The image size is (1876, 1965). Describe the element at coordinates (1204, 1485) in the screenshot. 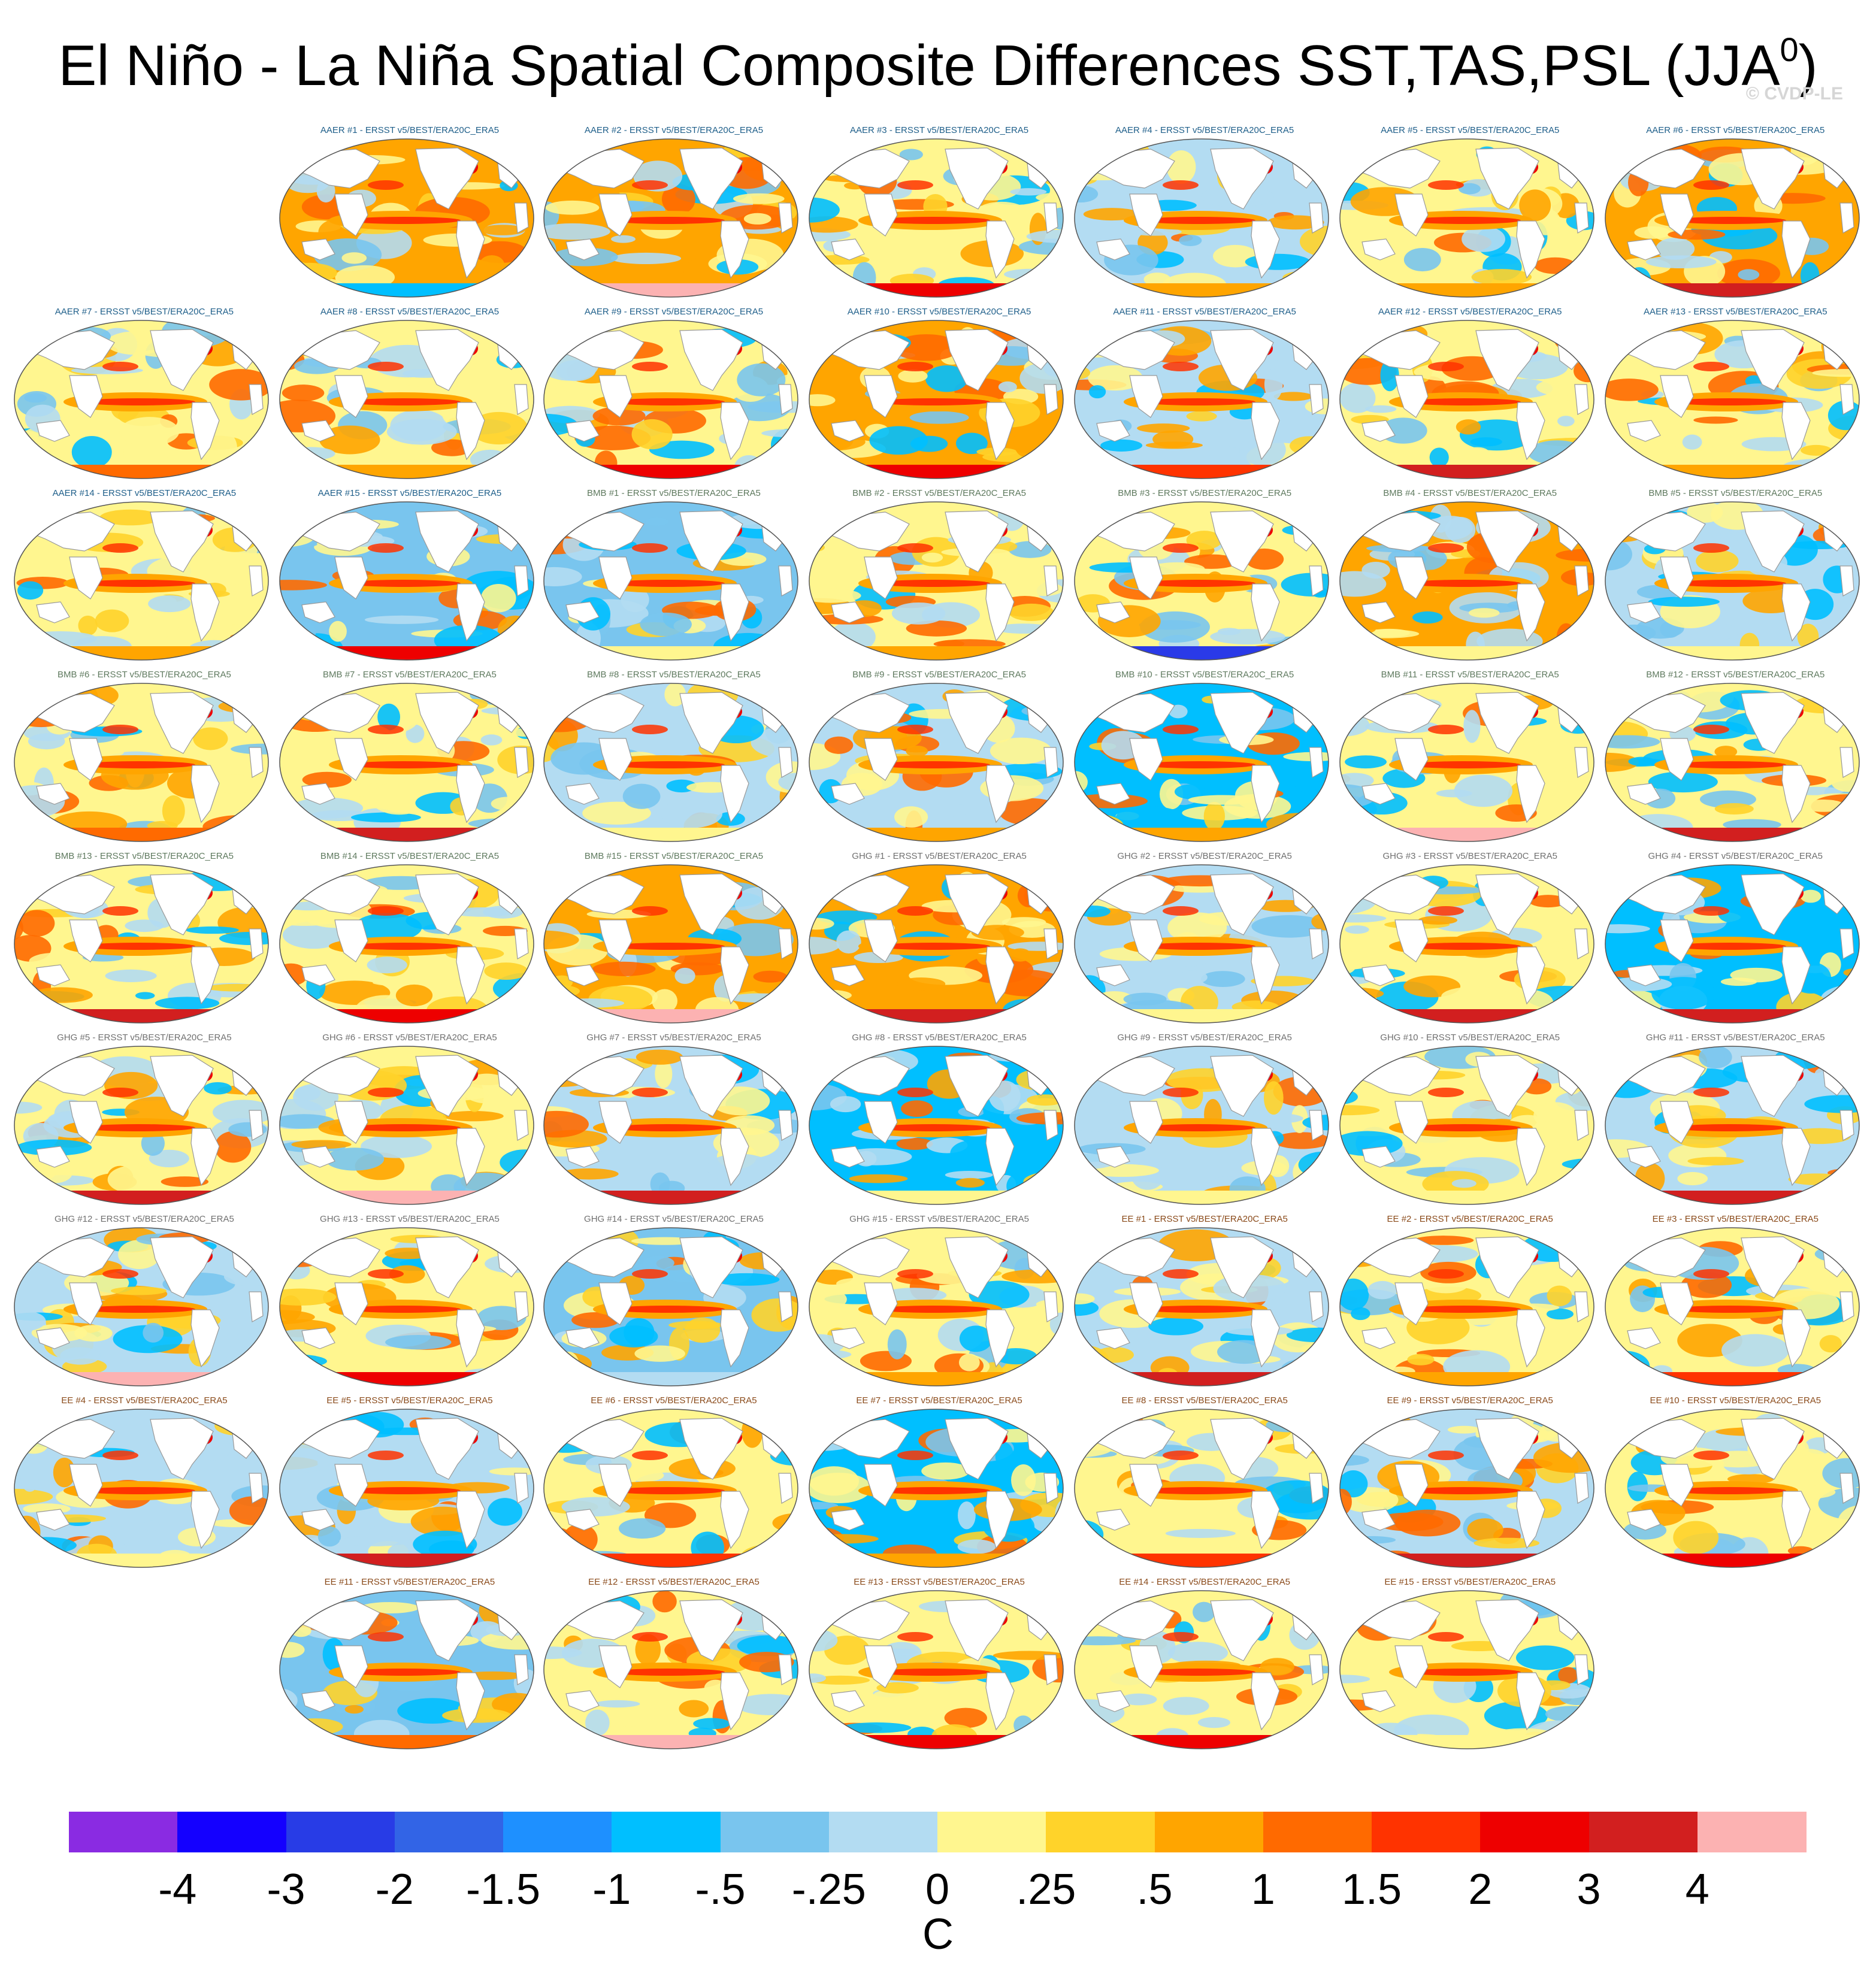

I see `map-panel: EE #8 - ERSST v5/BEST/ERA20C_ERA5` at that location.